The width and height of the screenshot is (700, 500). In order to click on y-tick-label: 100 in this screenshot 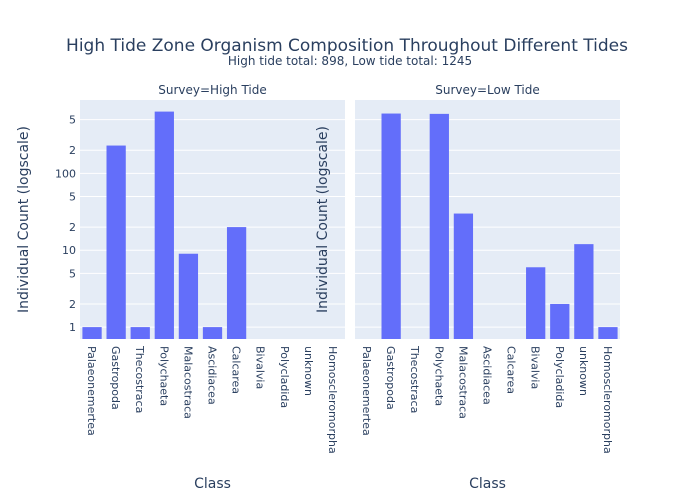, I will do `click(65, 173)`.